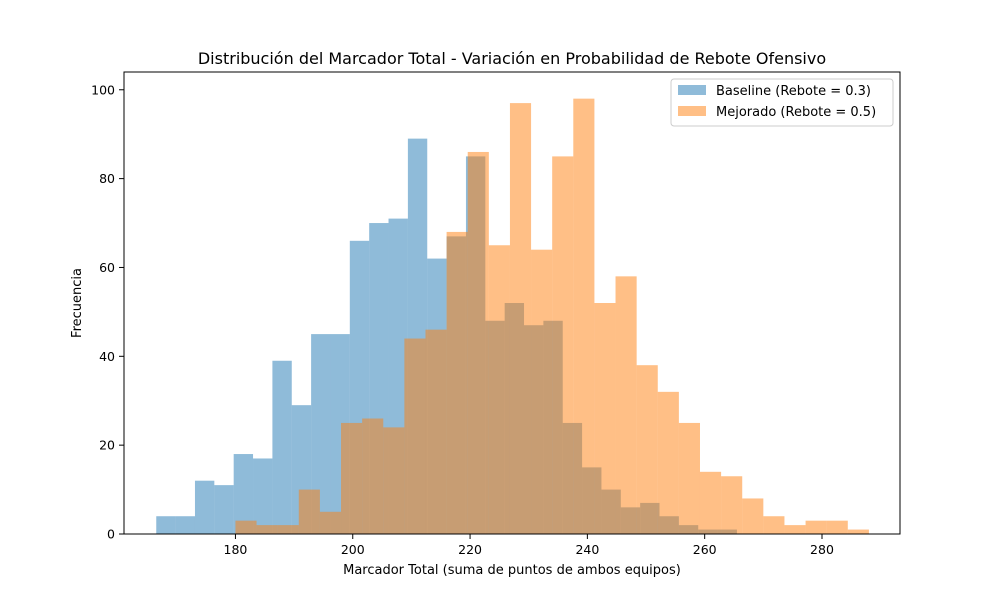 The width and height of the screenshot is (1000, 600). I want to click on y-tick-label: 80, so click(107, 178).